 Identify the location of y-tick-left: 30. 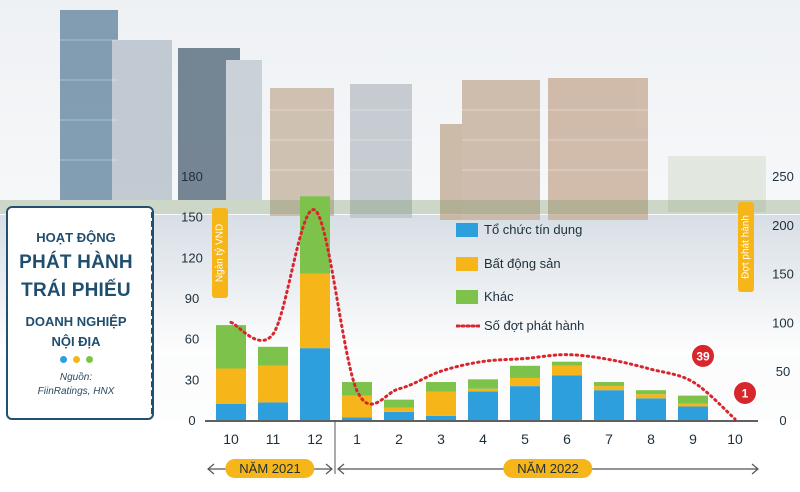
(192, 379).